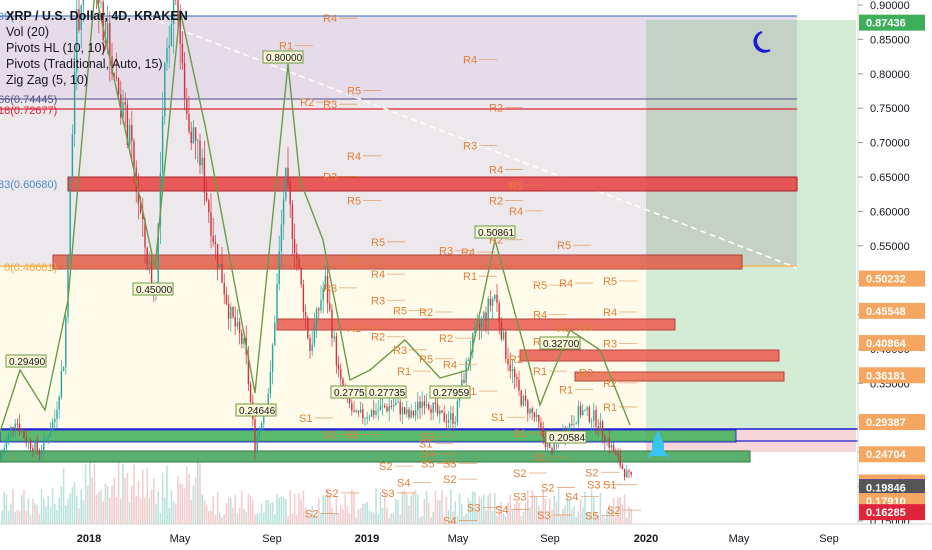  Describe the element at coordinates (316, 490) in the screenshot. I see `volume-bars` at that location.